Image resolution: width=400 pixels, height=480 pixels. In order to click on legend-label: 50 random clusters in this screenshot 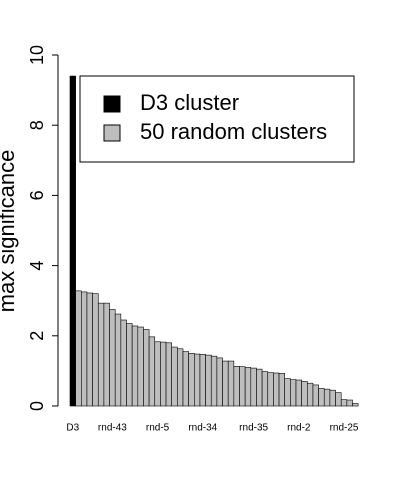, I will do `click(233, 131)`.